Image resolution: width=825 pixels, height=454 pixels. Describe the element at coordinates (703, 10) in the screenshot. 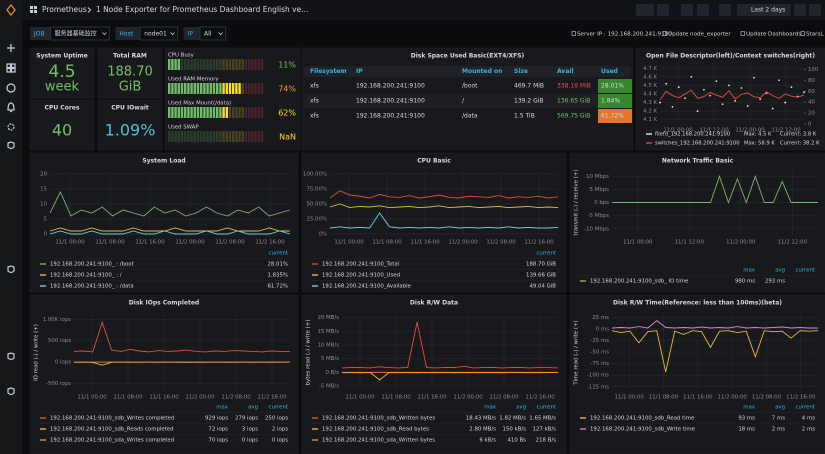

I see `settings-button` at that location.